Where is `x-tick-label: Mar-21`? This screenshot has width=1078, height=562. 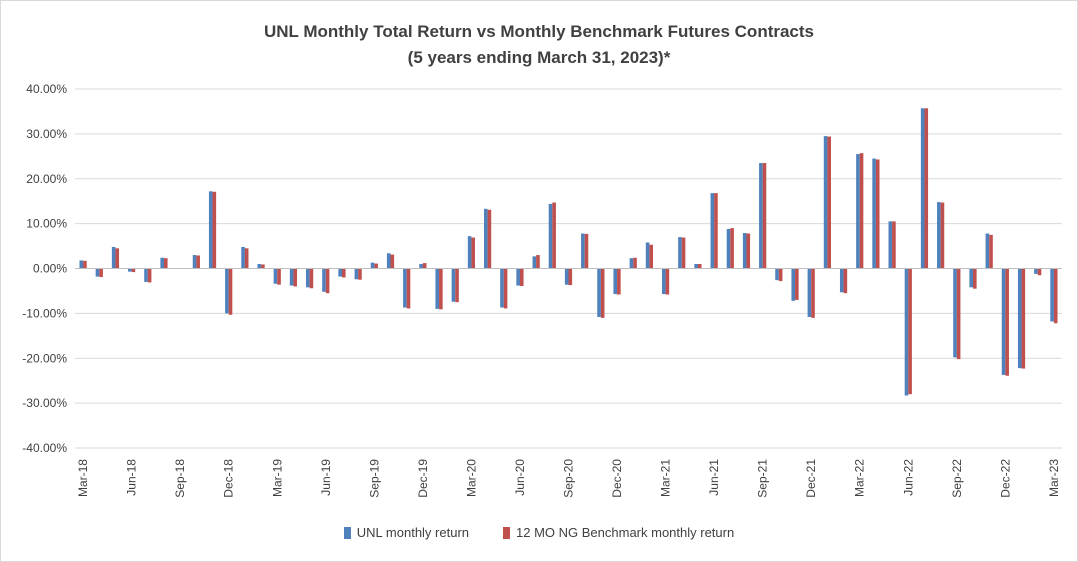 x-tick-label: Mar-21 is located at coordinates (666, 478).